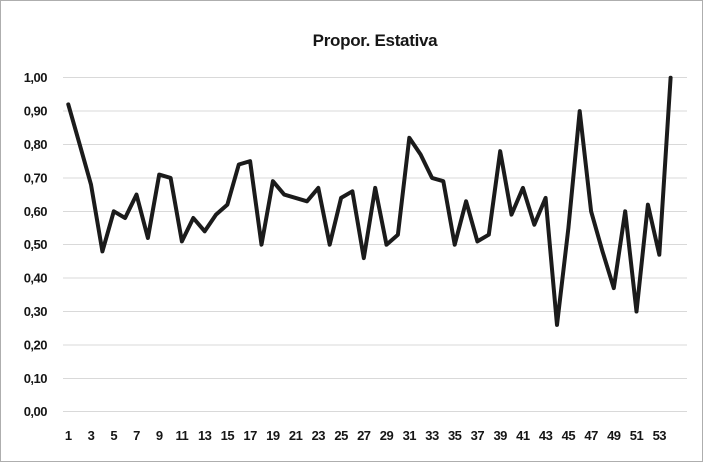  What do you see at coordinates (319, 435) in the screenshot?
I see `x-tick-label: 23` at bounding box center [319, 435].